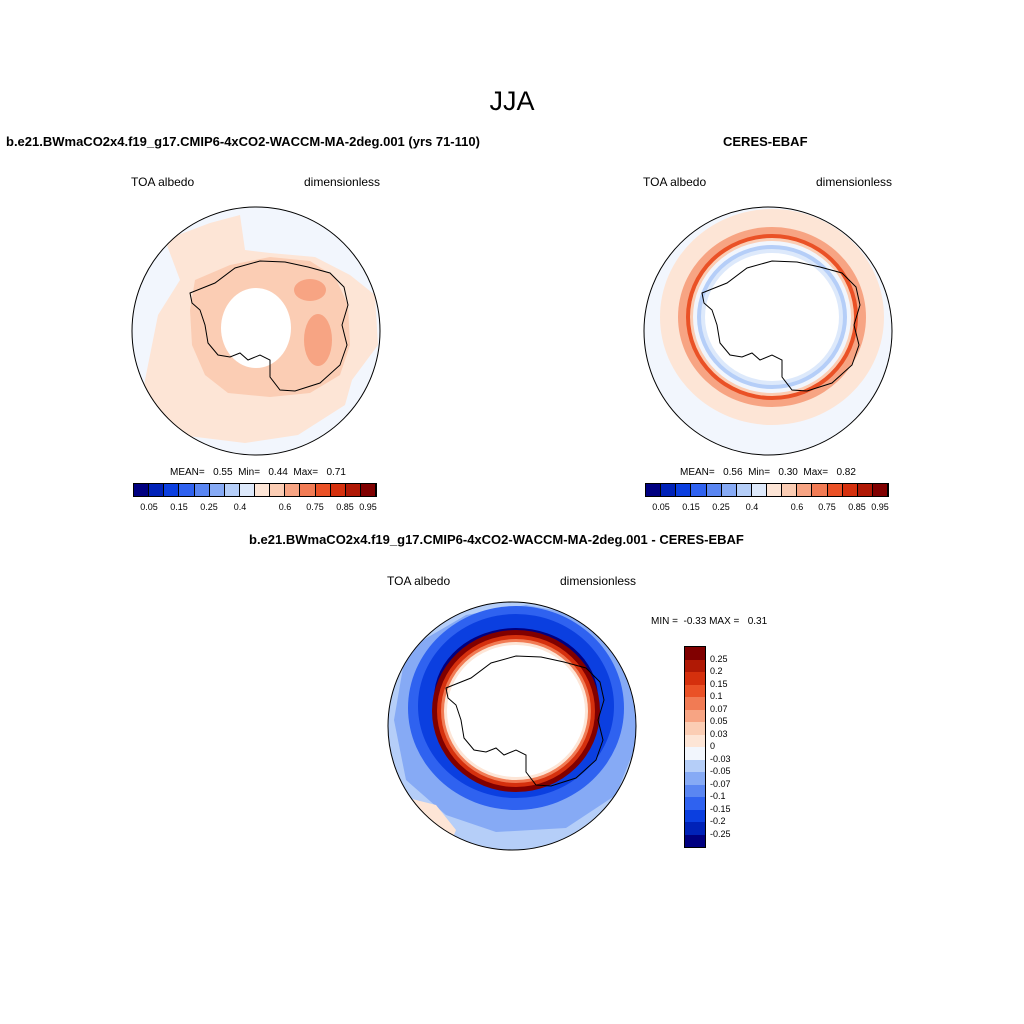  Describe the element at coordinates (719, 734) in the screenshot. I see `panel3-cb-tick: 0.03` at that location.